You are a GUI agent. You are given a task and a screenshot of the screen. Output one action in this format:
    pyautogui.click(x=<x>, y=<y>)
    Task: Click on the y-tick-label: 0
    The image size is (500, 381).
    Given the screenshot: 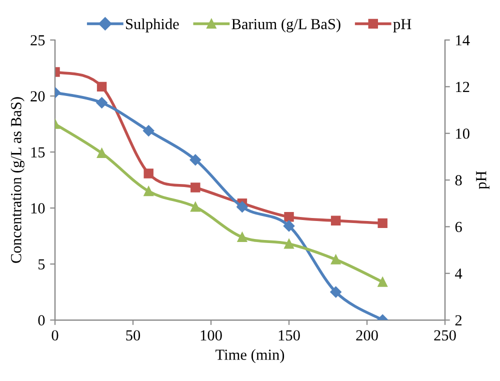 What is the action you would take?
    pyautogui.click(x=41, y=320)
    